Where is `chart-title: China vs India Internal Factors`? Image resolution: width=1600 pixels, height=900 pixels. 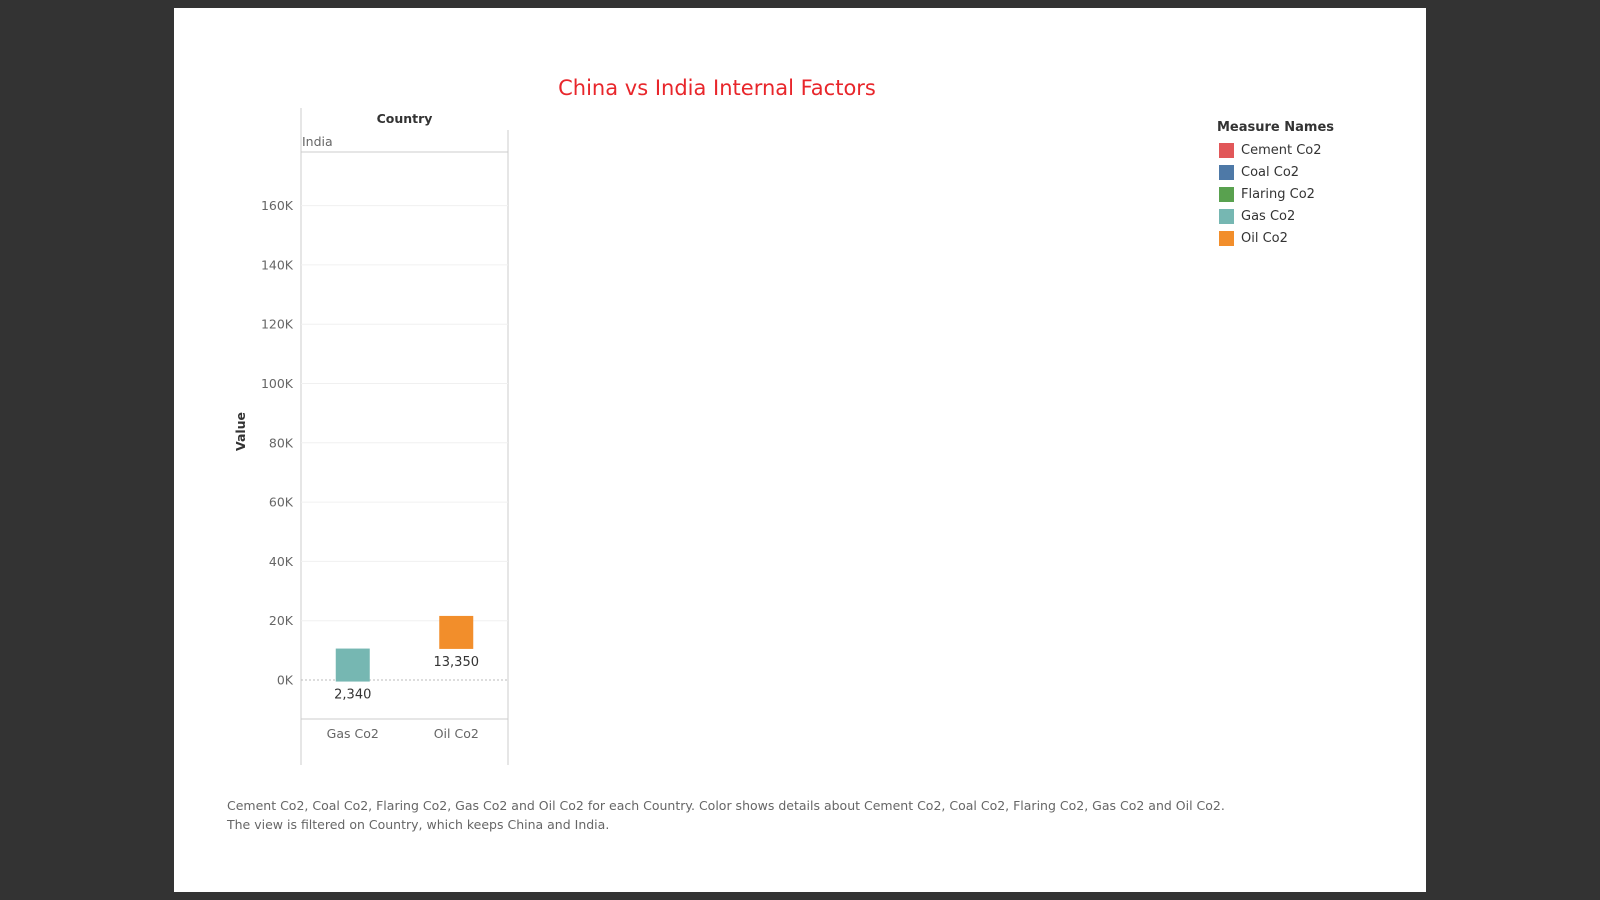 chart-title: China vs India Internal Factors is located at coordinates (717, 88).